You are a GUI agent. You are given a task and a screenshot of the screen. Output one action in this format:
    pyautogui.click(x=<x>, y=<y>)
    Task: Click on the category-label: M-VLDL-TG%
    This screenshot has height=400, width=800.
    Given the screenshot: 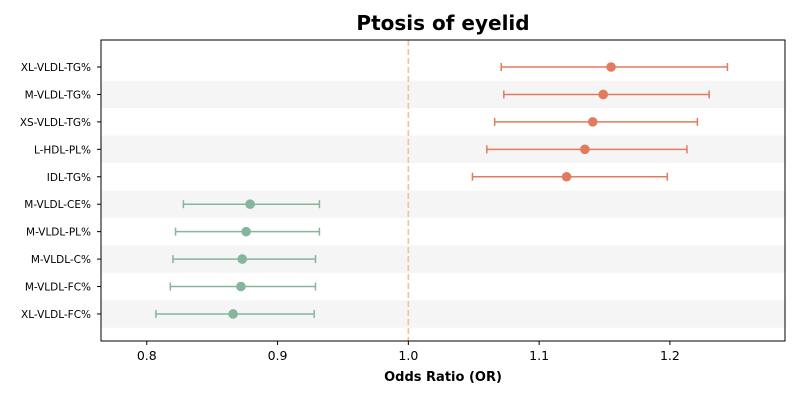 What is the action you would take?
    pyautogui.click(x=58, y=95)
    